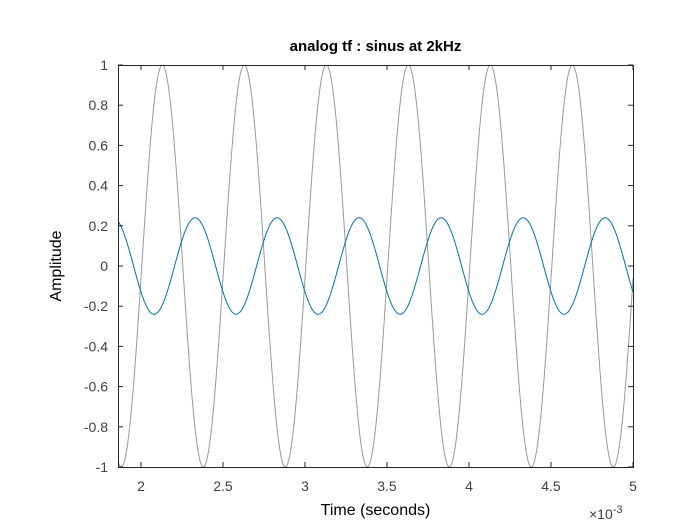  Describe the element at coordinates (618, 510) in the screenshot. I see `x-exponent-power: -3` at that location.